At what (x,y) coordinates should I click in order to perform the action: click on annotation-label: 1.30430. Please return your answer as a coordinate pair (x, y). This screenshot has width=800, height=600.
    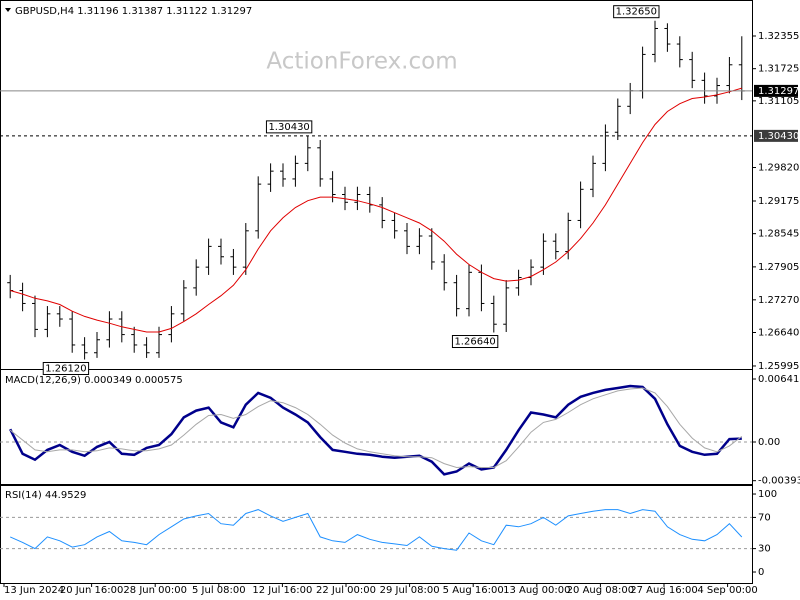
    Looking at the image, I should click on (288, 127).